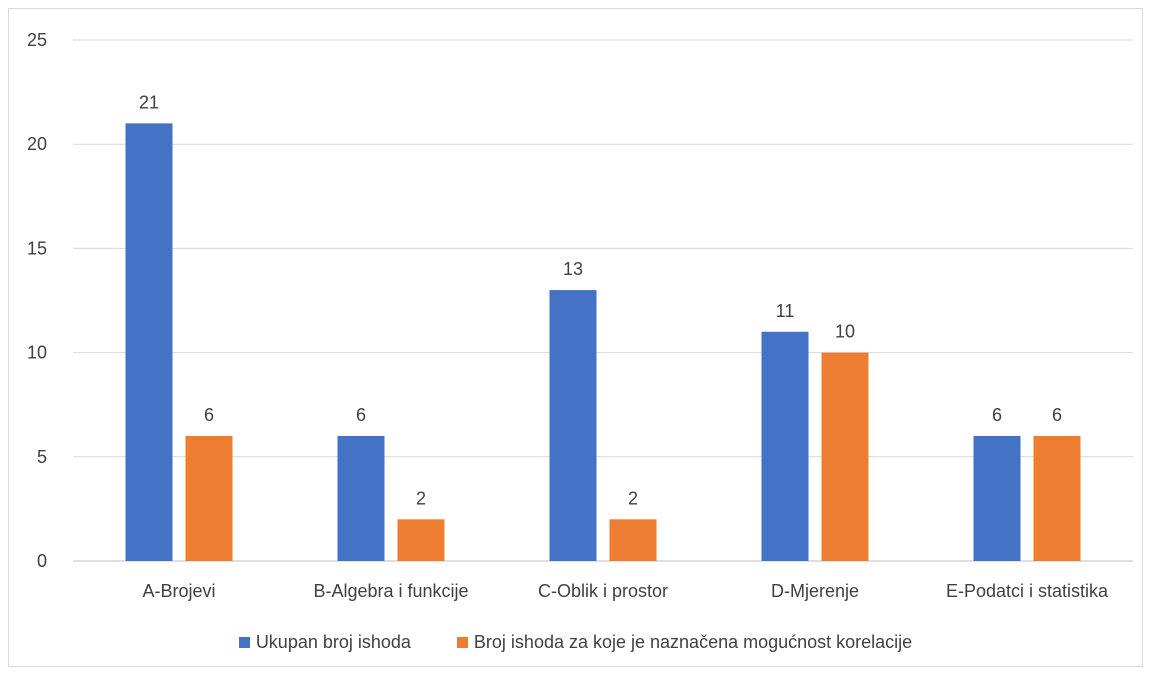  Describe the element at coordinates (1027, 591) in the screenshot. I see `x-category-label: E-Podatci i statistika` at that location.